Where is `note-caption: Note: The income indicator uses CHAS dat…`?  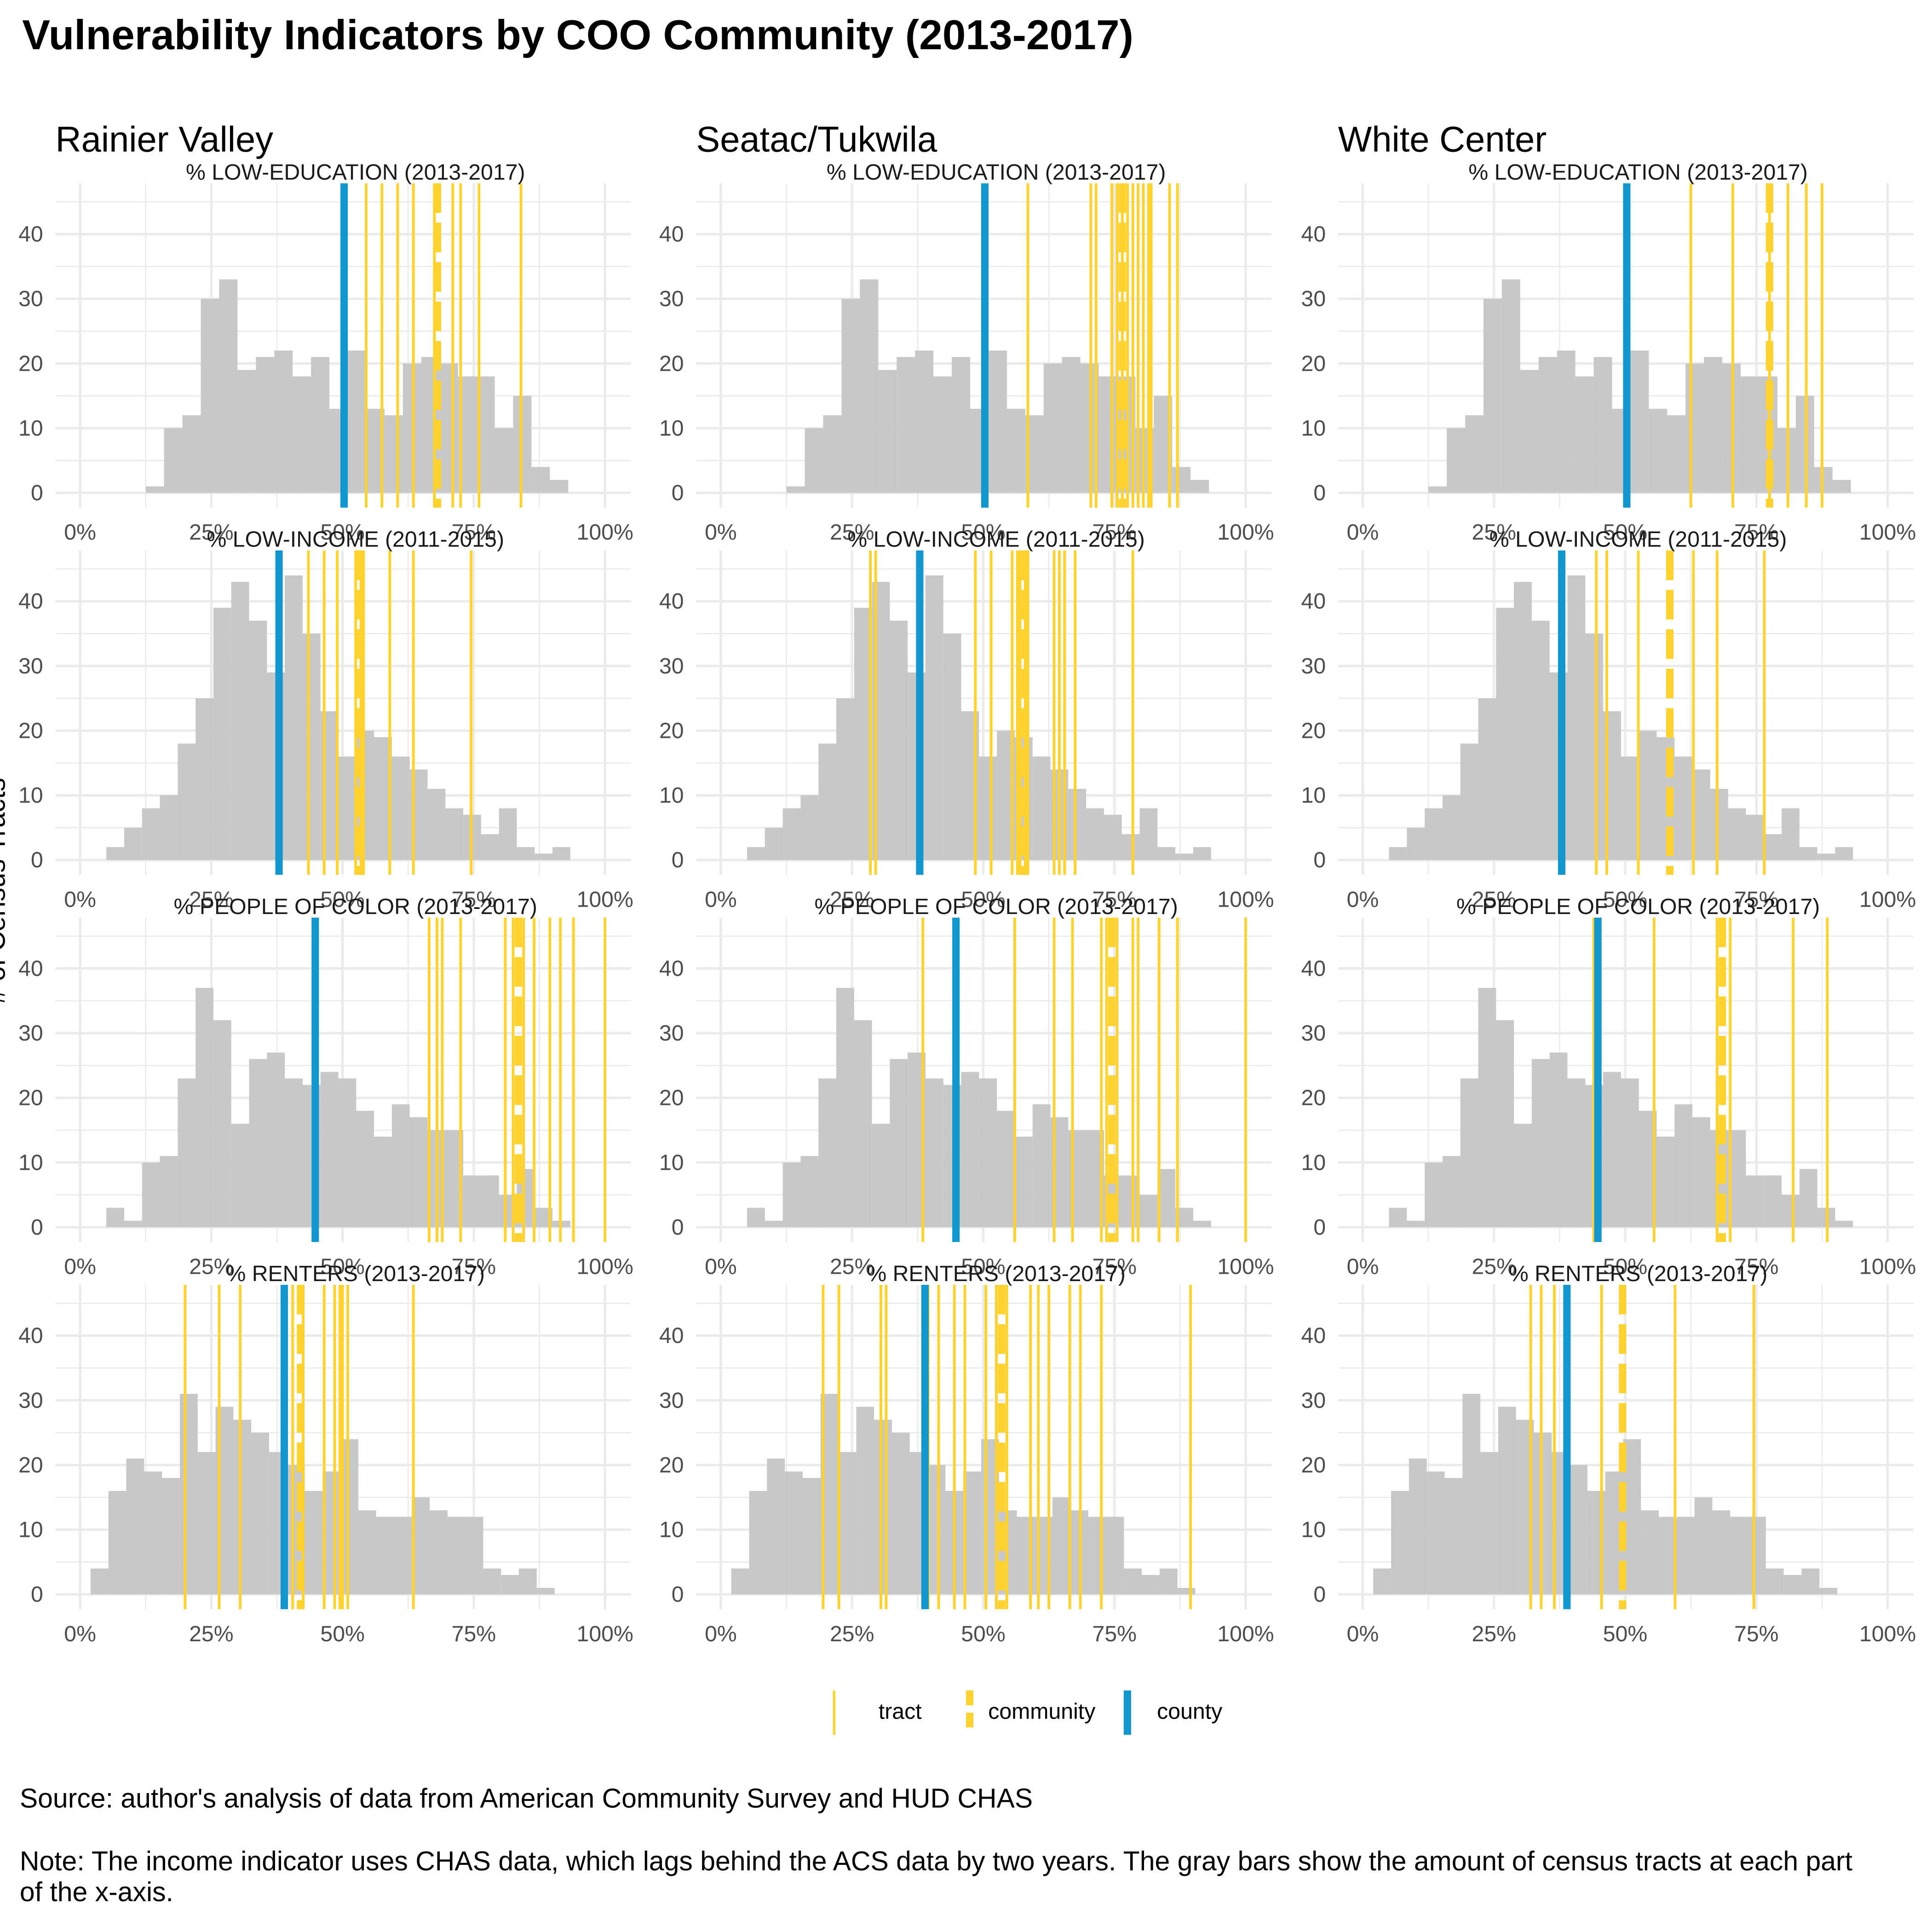 note-caption: Note: The income indicator uses CHAS dat… is located at coordinates (936, 1877).